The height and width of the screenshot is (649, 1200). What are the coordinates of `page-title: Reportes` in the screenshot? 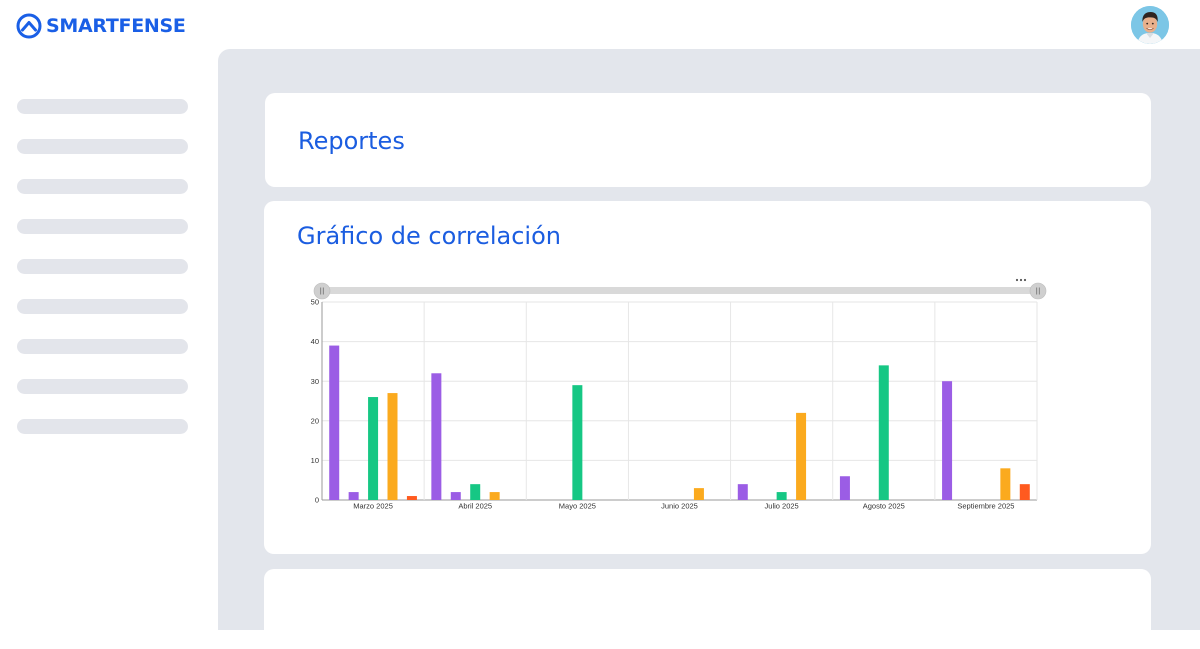 It's located at (351, 141).